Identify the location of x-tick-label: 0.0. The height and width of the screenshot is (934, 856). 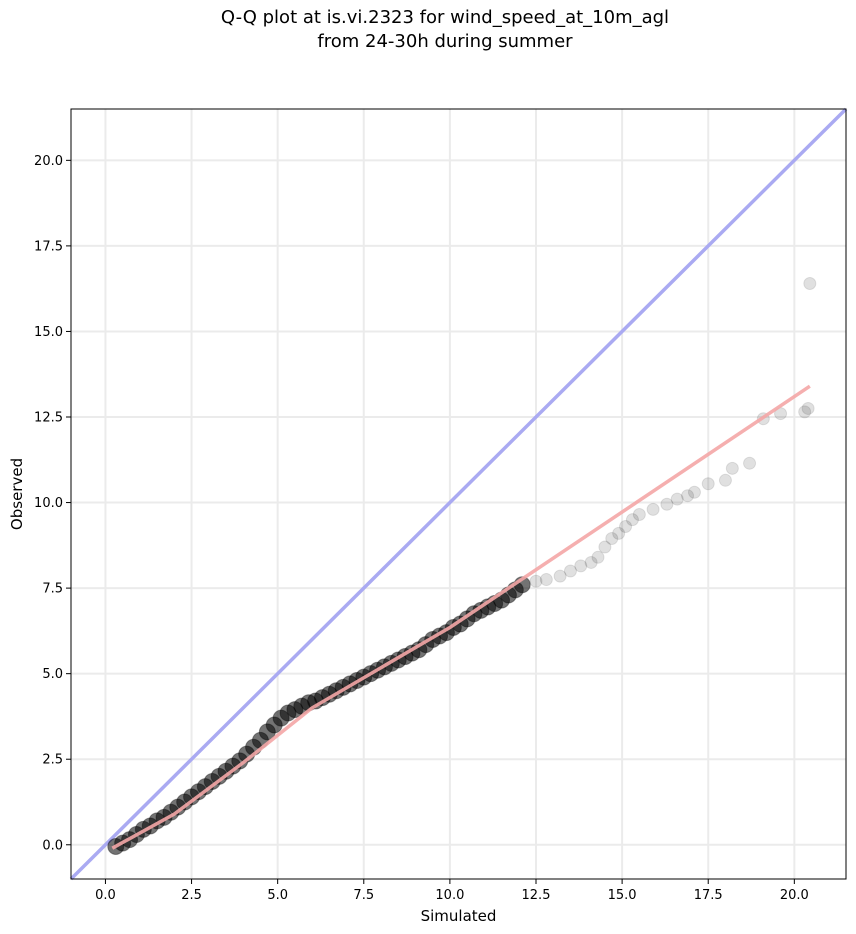
(105, 895).